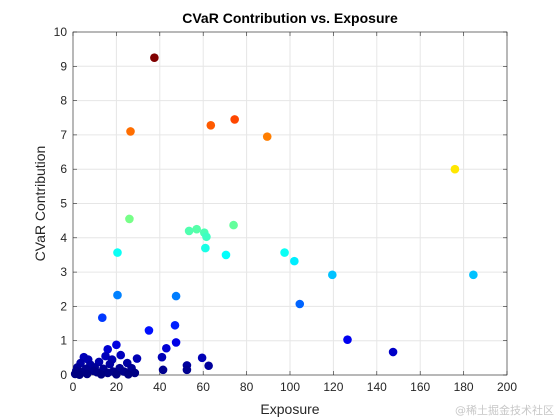  I want to click on y-tick-label: 7, so click(63, 135).